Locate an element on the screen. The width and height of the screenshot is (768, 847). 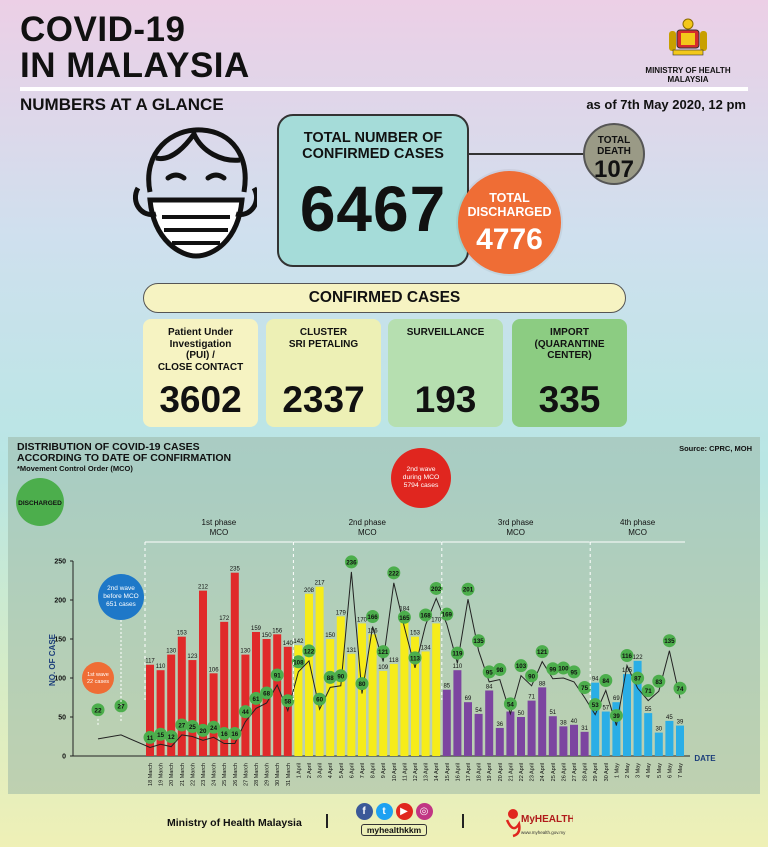
card-cluster-label: CLUSTER SRI PETALING is located at coordinates (323, 338).